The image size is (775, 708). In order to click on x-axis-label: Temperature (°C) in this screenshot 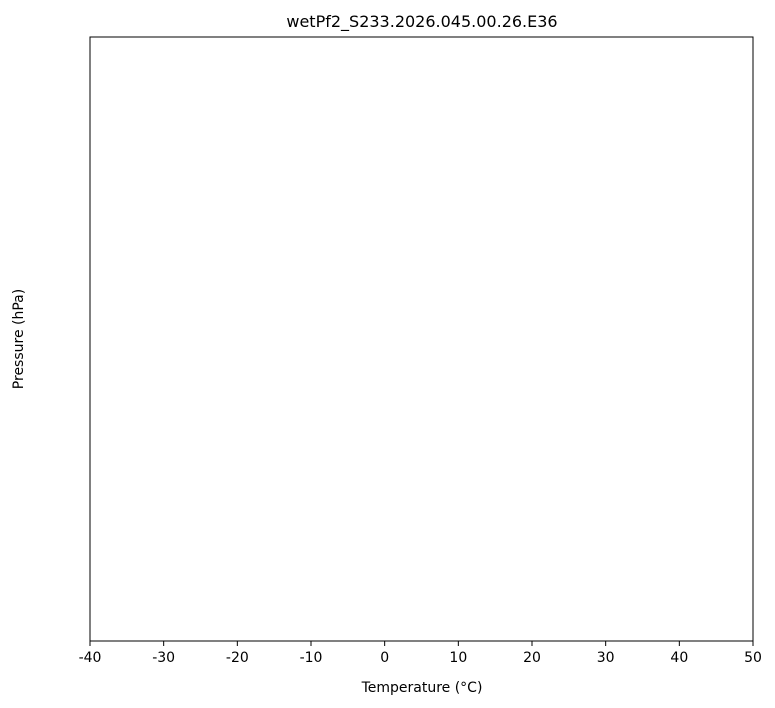, I will do `click(422, 688)`.